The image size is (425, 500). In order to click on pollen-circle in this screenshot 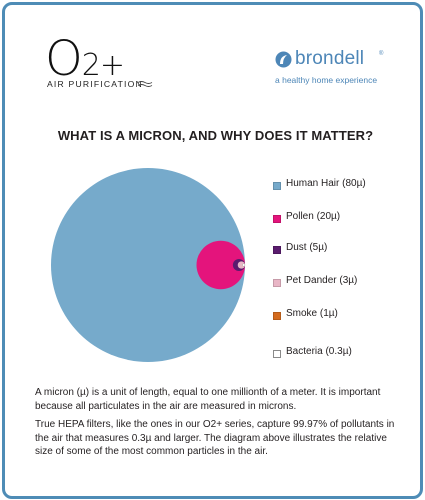, I will do `click(220, 265)`.